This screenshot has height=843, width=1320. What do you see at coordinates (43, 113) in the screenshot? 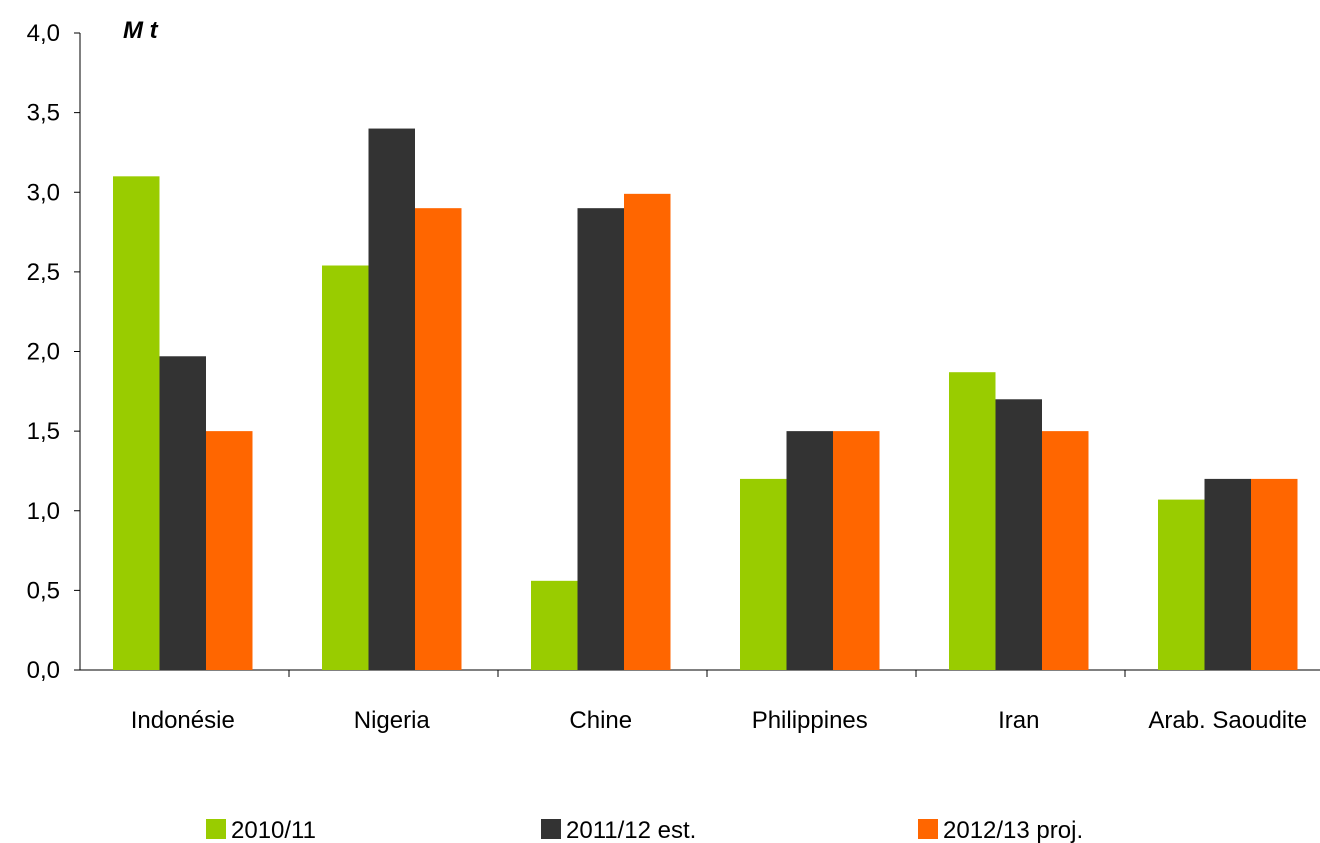
I see `y-tick-label: 3,5` at bounding box center [43, 113].